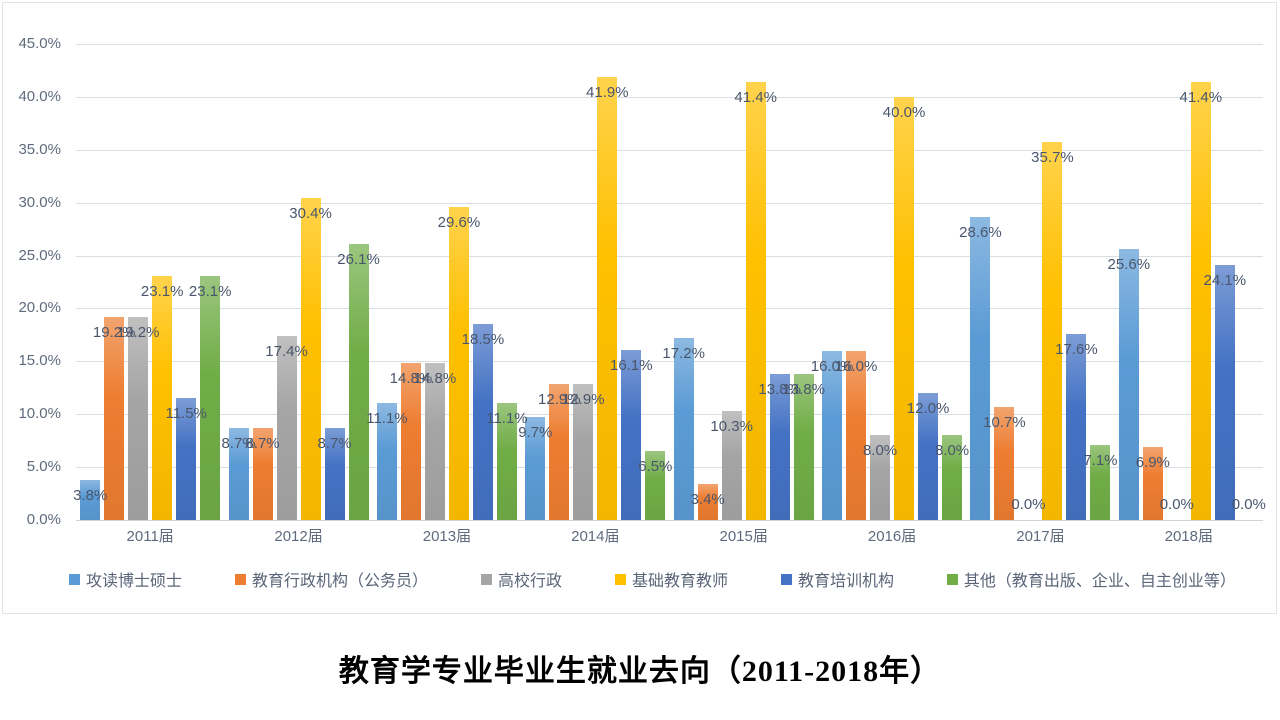  I want to click on bar-基础教育教师-2016届, so click(904, 308).